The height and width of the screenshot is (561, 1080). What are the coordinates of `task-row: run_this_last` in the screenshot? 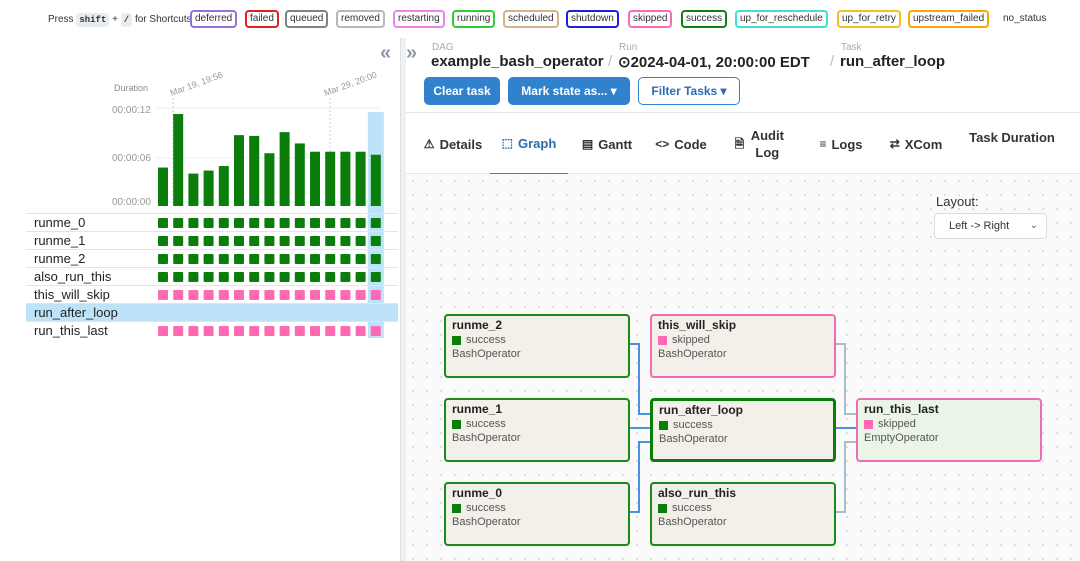 It's located at (212, 330).